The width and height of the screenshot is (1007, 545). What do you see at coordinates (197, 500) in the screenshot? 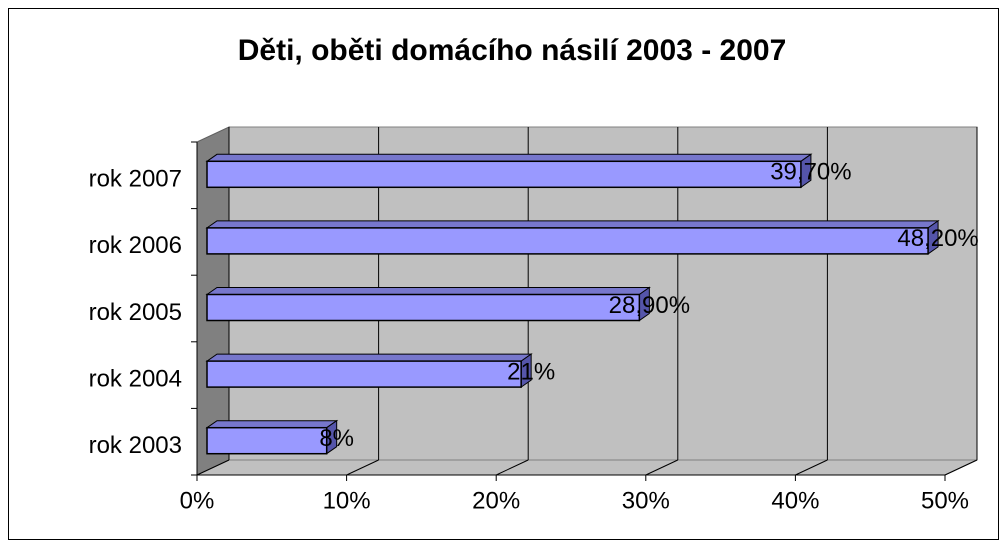
I see `x-tick-label: 0%` at bounding box center [197, 500].